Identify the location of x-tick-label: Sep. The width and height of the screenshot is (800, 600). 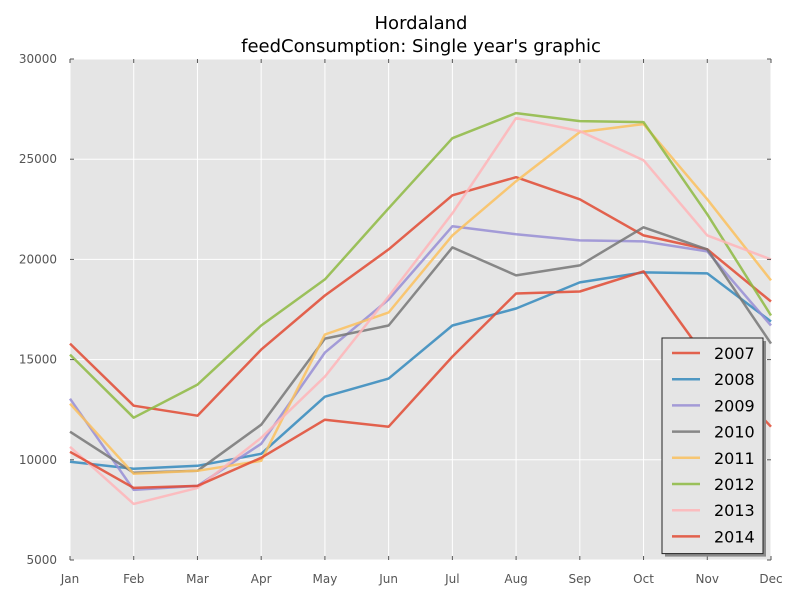
(580, 579).